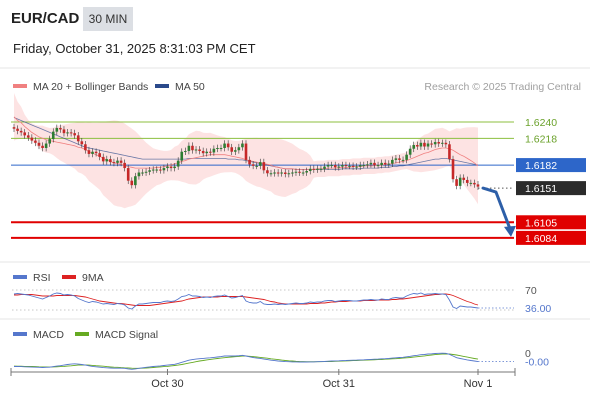  I want to click on interval-button: 30 MIN, so click(108, 19).